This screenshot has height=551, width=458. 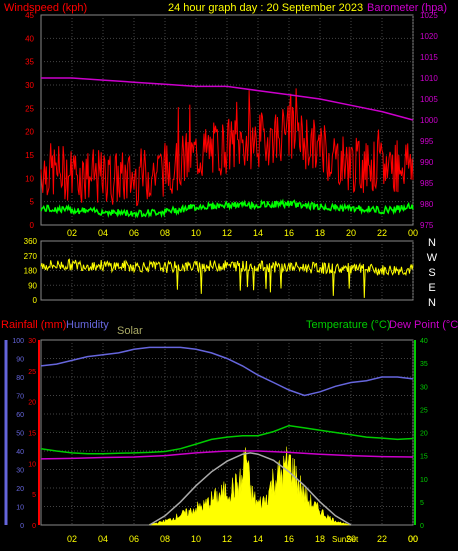 I want to click on barometer-y-tick-label: 1025, so click(x=429, y=15).